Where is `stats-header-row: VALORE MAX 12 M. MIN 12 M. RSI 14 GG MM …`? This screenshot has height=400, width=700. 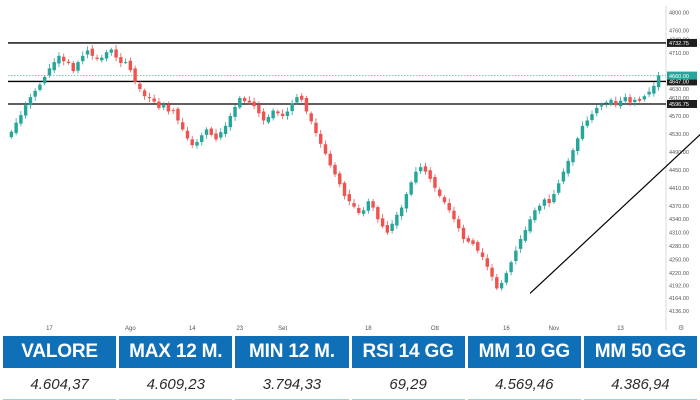
stats-header-row: VALORE MAX 12 M. MIN 12 M. RSI 14 GG MM … is located at coordinates (350, 352).